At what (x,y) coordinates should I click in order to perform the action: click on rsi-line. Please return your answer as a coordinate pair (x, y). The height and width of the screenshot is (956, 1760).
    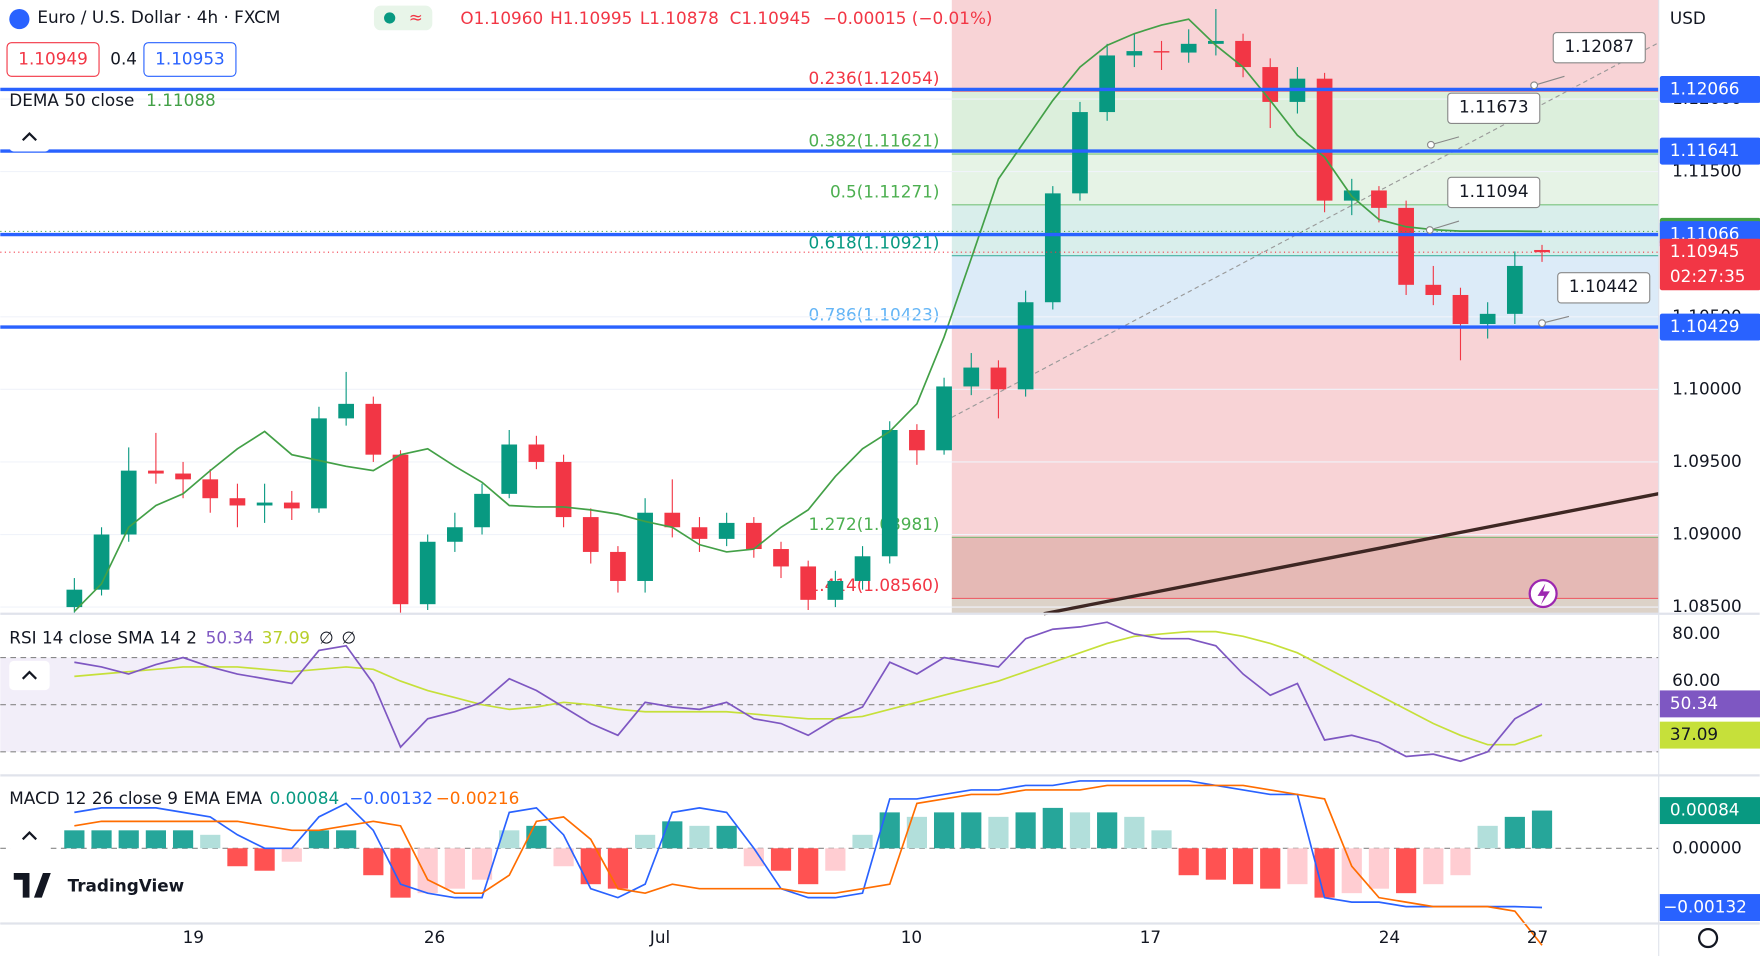
    Looking at the image, I should click on (808, 692).